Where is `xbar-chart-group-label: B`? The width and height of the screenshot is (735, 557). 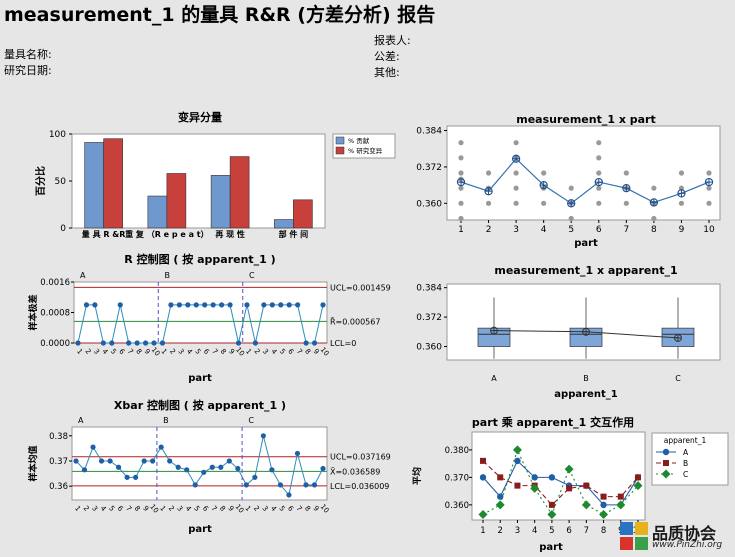 xbar-chart-group-label: B is located at coordinates (166, 420).